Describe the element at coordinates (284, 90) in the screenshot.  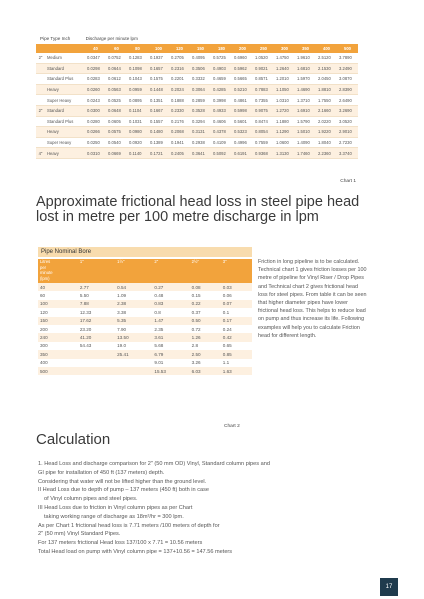
I see `table1-value-cell: 1.1050` at that location.